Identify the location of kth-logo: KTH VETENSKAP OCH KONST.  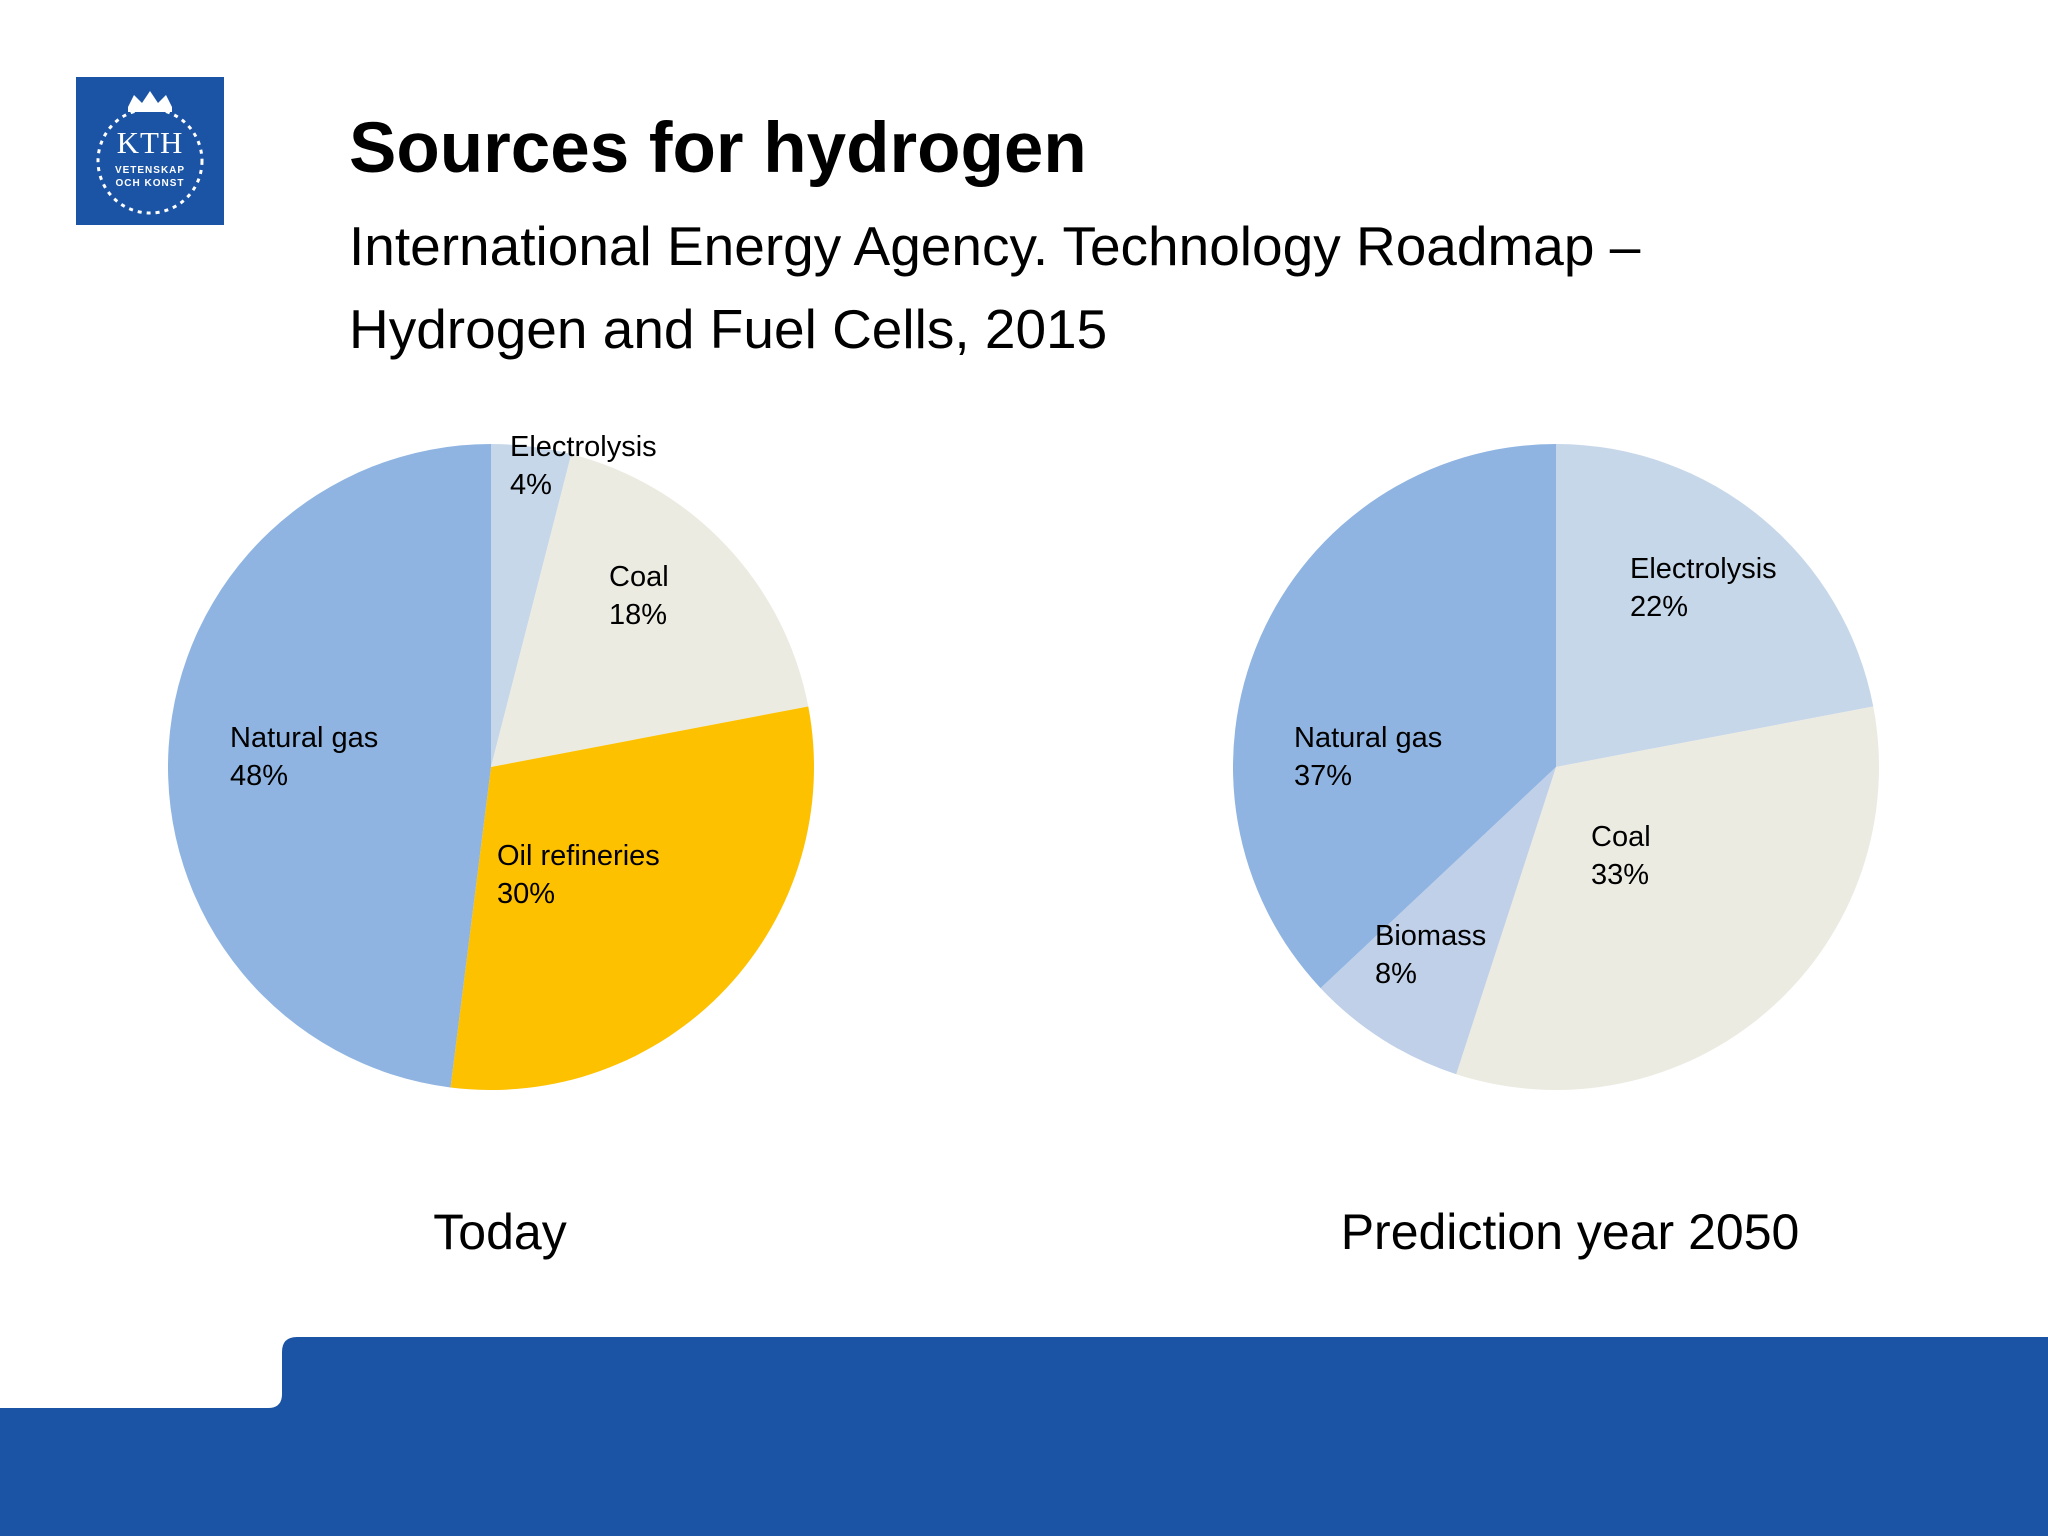
(150, 151).